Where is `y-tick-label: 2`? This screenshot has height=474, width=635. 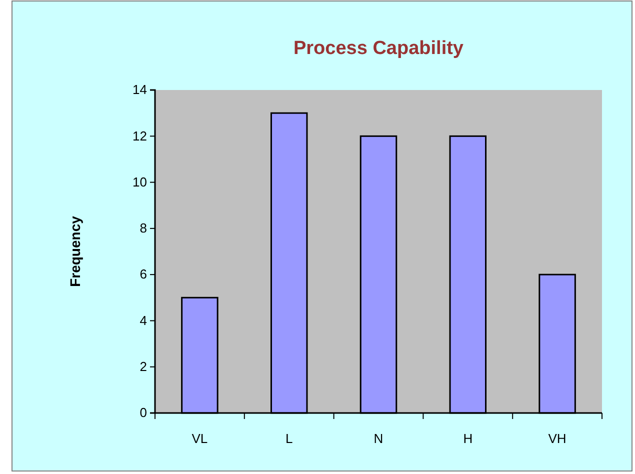 y-tick-label: 2 is located at coordinates (143, 366).